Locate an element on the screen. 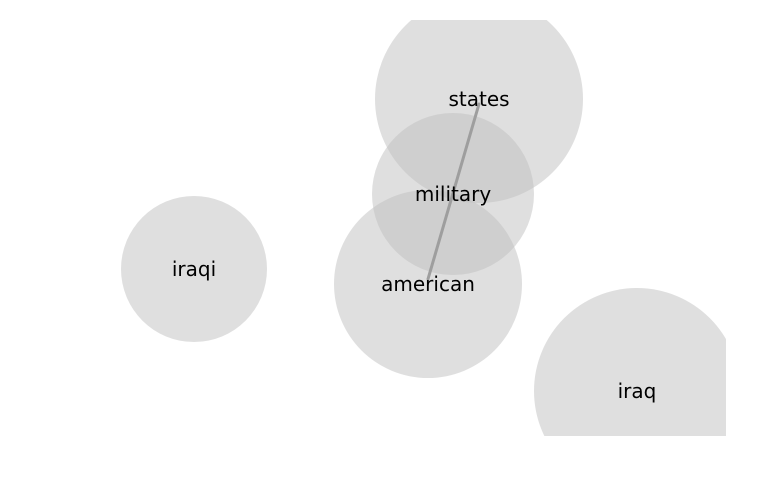  edge-states-american is located at coordinates (453, 191).